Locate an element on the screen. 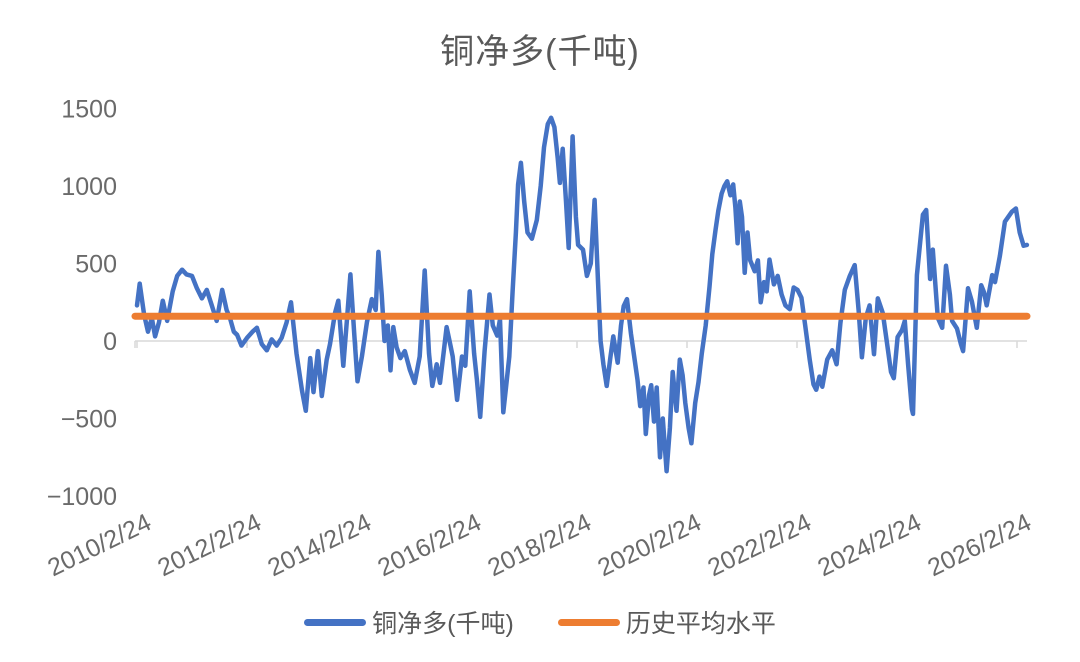 Image resolution: width=1080 pixels, height=662 pixels. y-axis-tick-label: 1000 is located at coordinates (89, 187).